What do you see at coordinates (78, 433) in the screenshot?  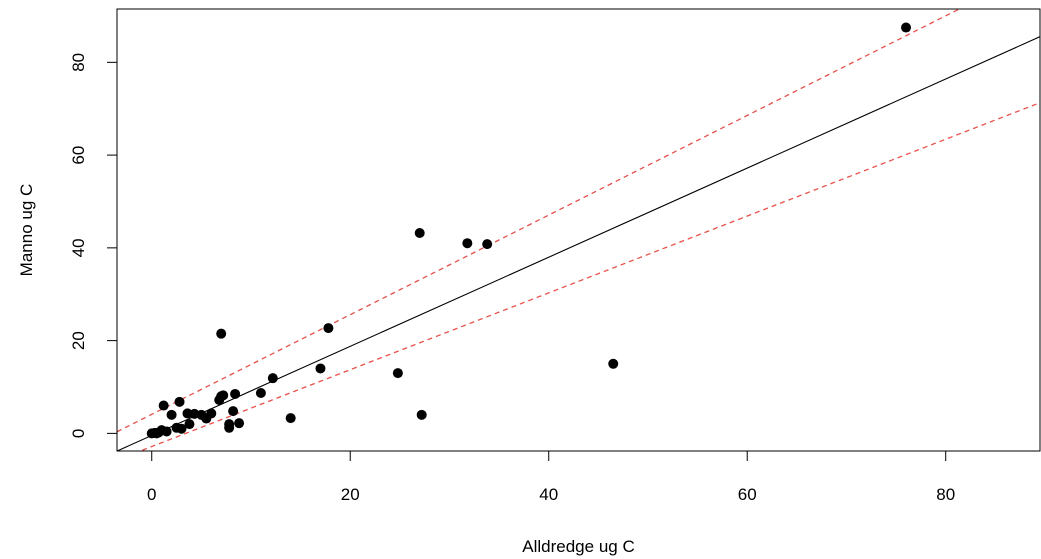 I see `y-tick-label: 0` at bounding box center [78, 433].